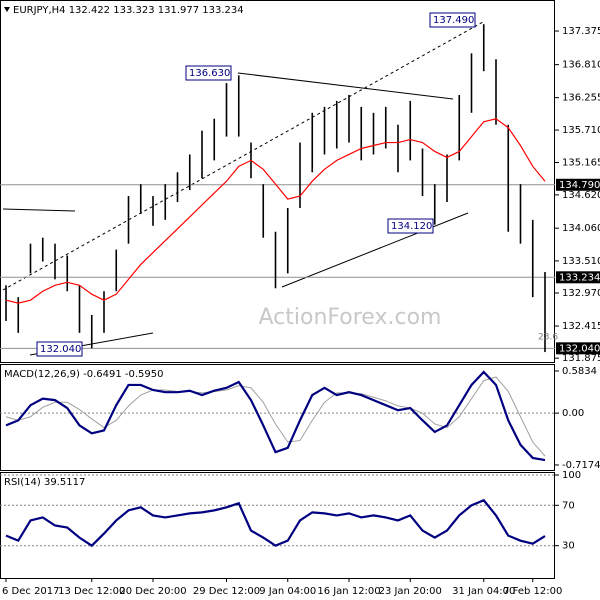 This screenshot has height=600, width=600. Describe the element at coordinates (579, 371) in the screenshot. I see `y-tick-label: 0.5834` at that location.